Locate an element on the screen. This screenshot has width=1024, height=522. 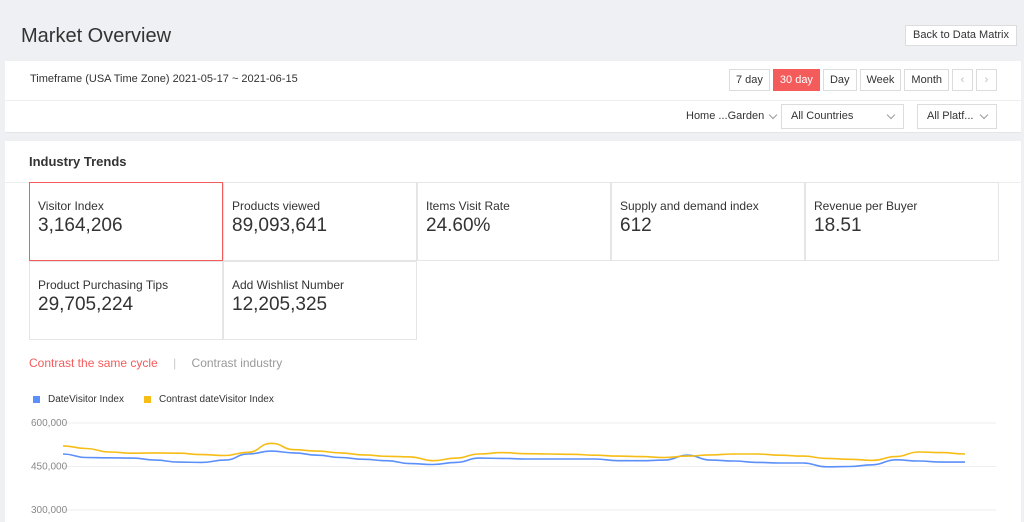
section-title: Industry Trends is located at coordinates (78, 161).